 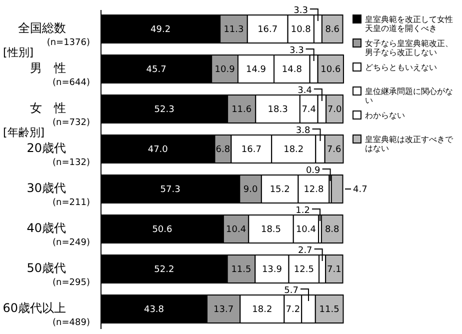 I want to click on data-label: 45.7, so click(x=156, y=70).